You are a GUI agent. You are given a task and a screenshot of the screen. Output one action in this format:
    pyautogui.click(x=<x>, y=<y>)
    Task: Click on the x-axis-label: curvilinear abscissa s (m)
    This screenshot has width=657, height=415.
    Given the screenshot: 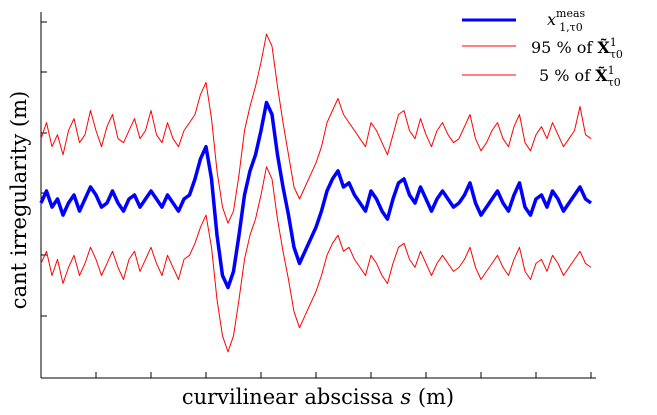 What is the action you would take?
    pyautogui.click(x=318, y=397)
    